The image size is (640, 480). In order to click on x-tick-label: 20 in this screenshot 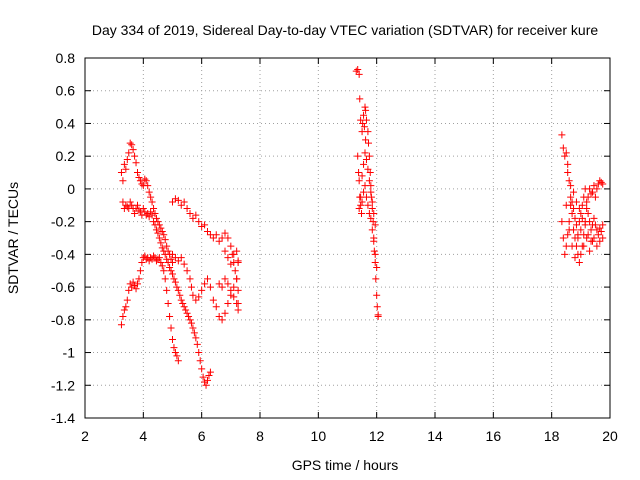, I will do `click(610, 436)`.